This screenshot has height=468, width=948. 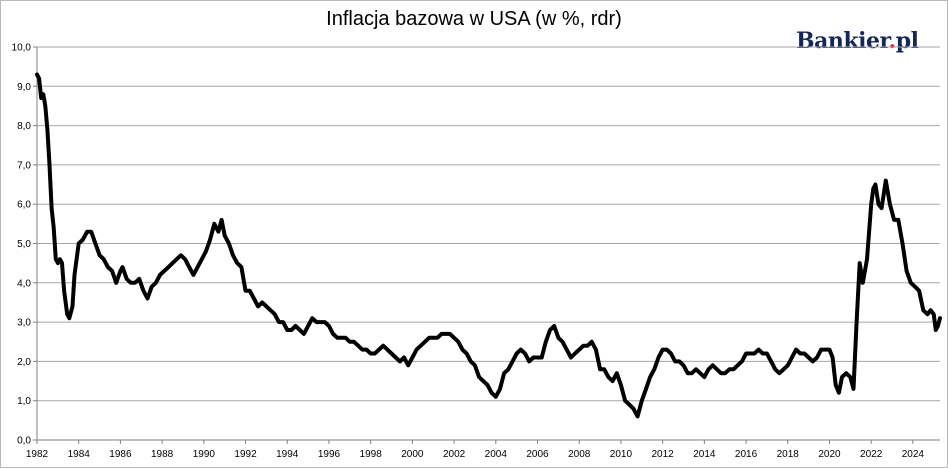 What do you see at coordinates (24, 126) in the screenshot?
I see `y-tick-label-8: 8,0` at bounding box center [24, 126].